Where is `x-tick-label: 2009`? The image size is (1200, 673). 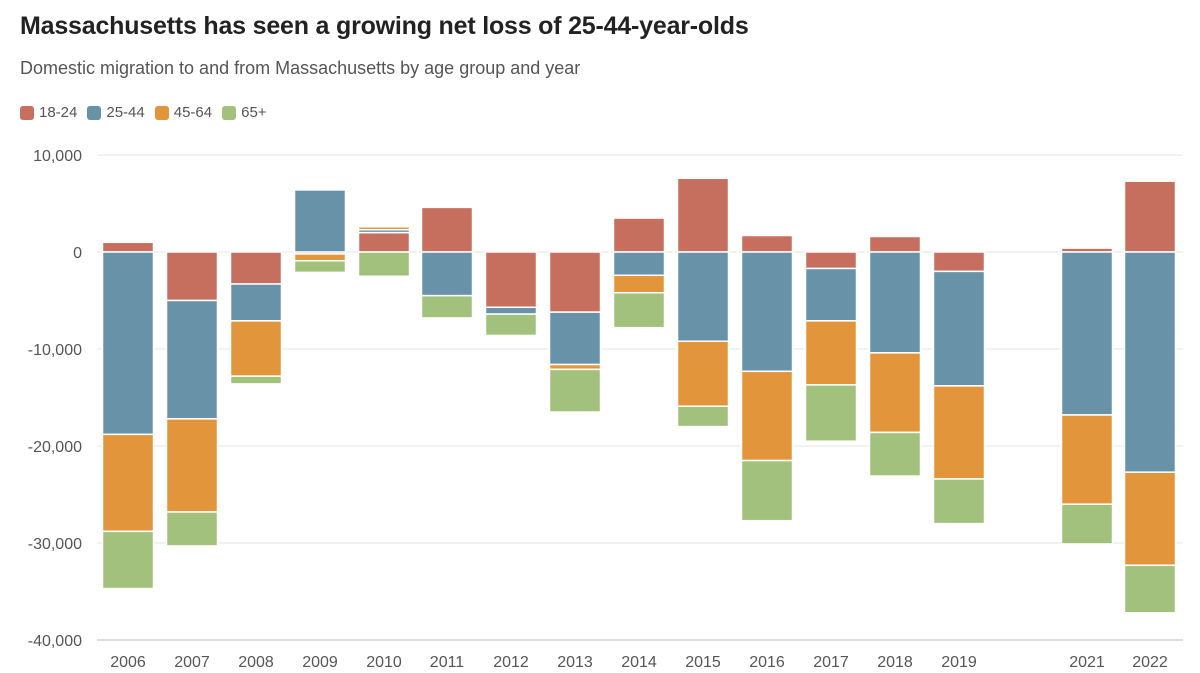 x-tick-label: 2009 is located at coordinates (320, 662).